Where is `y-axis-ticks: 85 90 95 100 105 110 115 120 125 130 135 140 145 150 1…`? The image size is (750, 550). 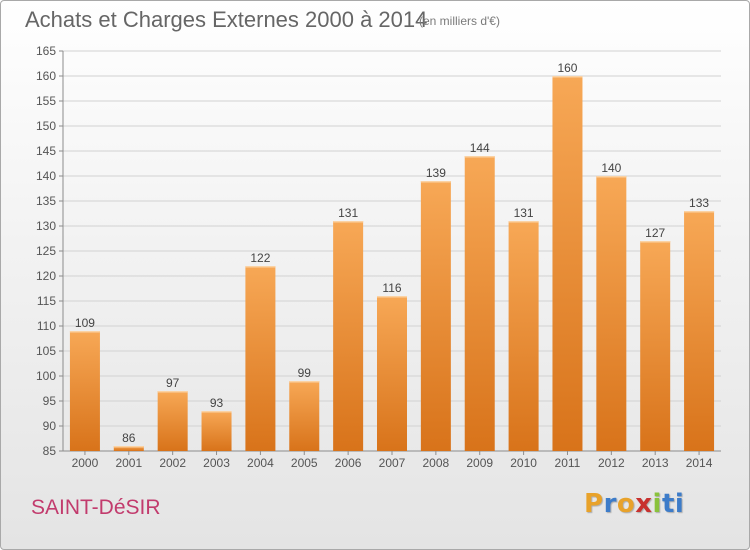
y-axis-ticks: 85 90 95 100 105 110 115 120 125 130 135 140 145 150 1… is located at coordinates (46, 251).